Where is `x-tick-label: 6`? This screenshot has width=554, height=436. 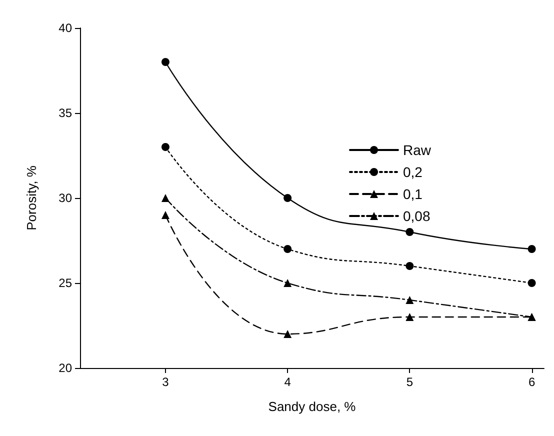 x-tick-label: 6 is located at coordinates (532, 382).